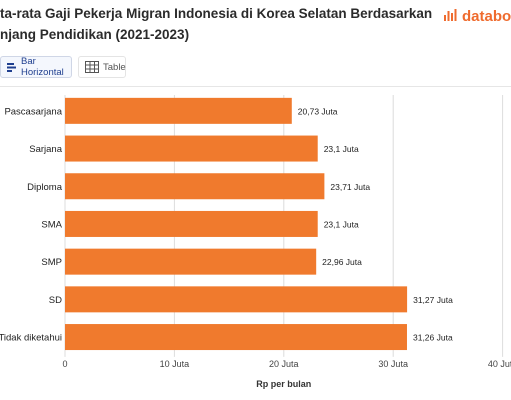  I want to click on view-tabs: Bar Horizontal Table, so click(63, 67).